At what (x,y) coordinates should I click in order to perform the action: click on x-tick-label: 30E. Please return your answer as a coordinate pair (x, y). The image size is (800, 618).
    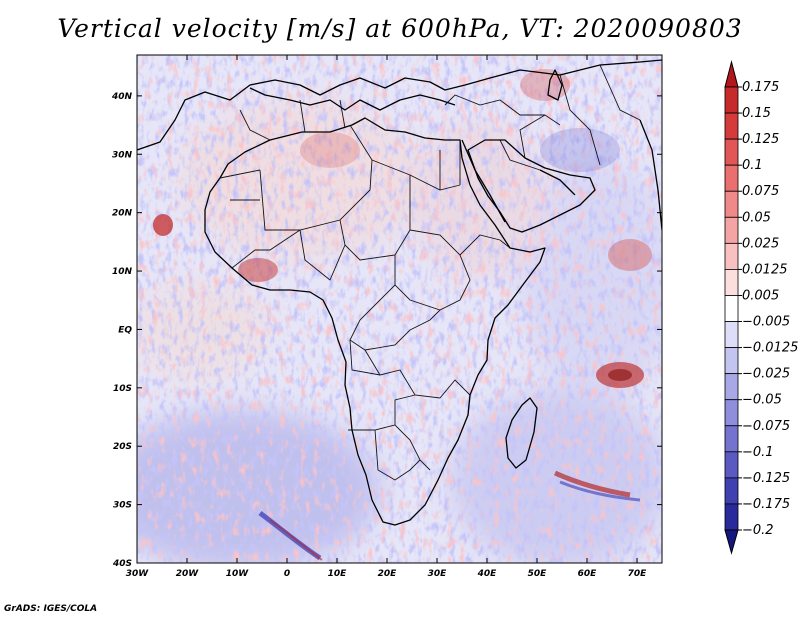
    Looking at the image, I should click on (438, 574).